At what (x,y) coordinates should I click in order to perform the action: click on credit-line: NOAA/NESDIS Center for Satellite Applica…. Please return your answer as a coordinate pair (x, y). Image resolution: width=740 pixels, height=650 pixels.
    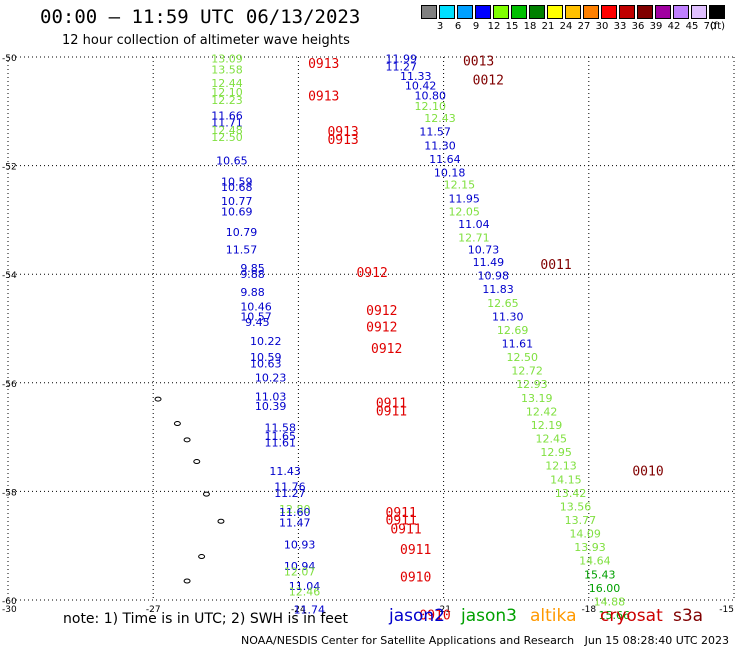
    Looking at the image, I should click on (485, 640).